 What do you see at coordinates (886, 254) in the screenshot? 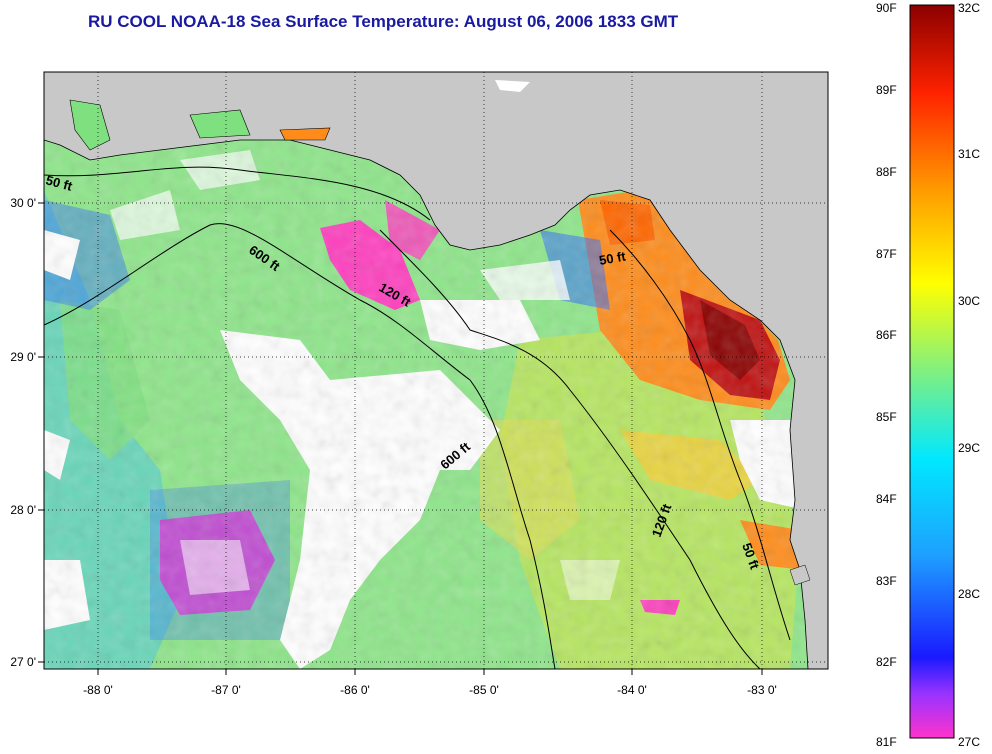
I see `cbar-f-87: 87F` at bounding box center [886, 254].